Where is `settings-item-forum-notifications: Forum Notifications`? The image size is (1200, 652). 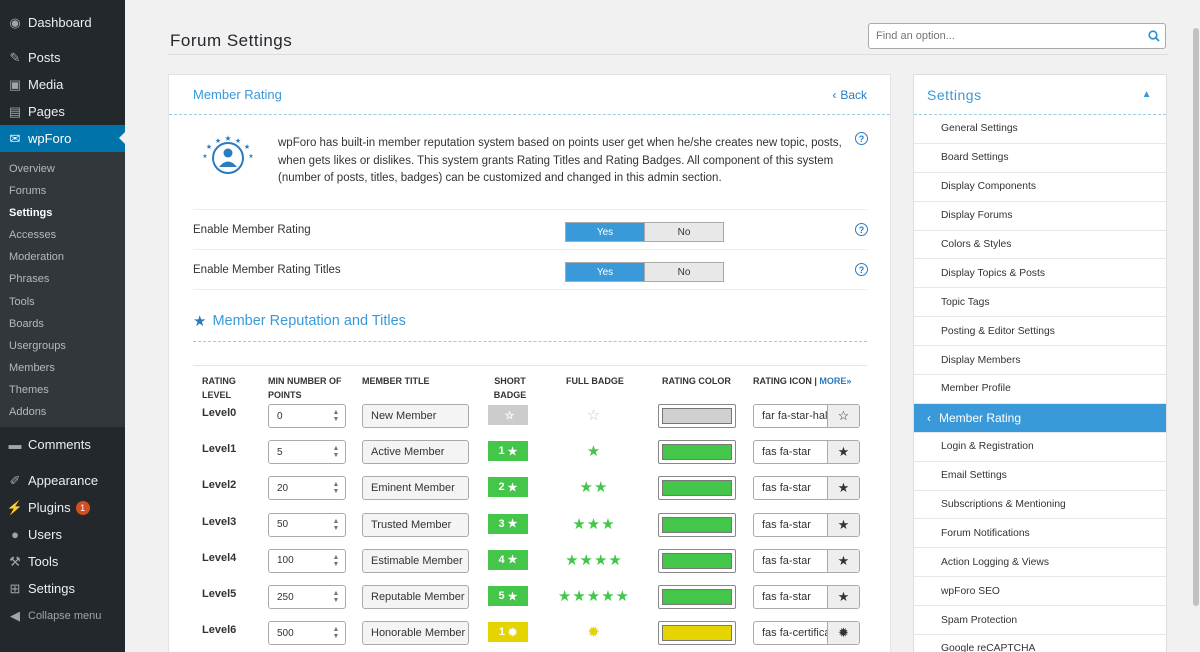 settings-item-forum-notifications: Forum Notifications is located at coordinates (1040, 534).